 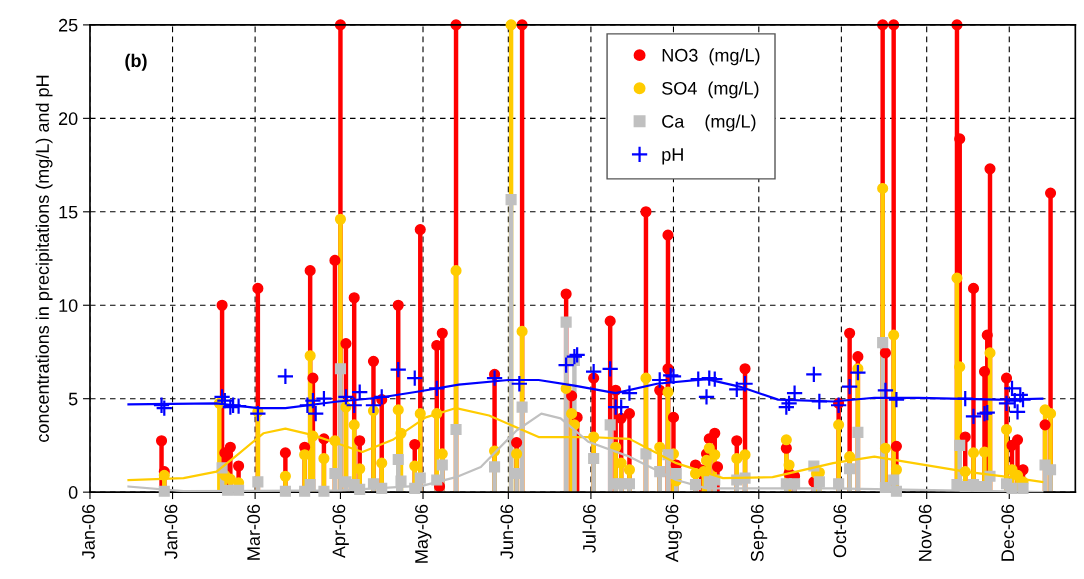 What do you see at coordinates (589, 528) in the screenshot?
I see `x-tick-label: Jul-06` at bounding box center [589, 528].